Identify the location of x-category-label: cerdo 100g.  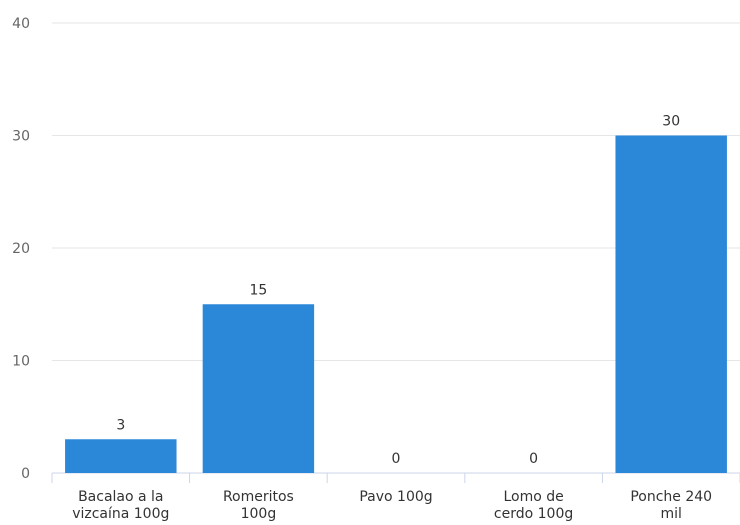
(533, 514).